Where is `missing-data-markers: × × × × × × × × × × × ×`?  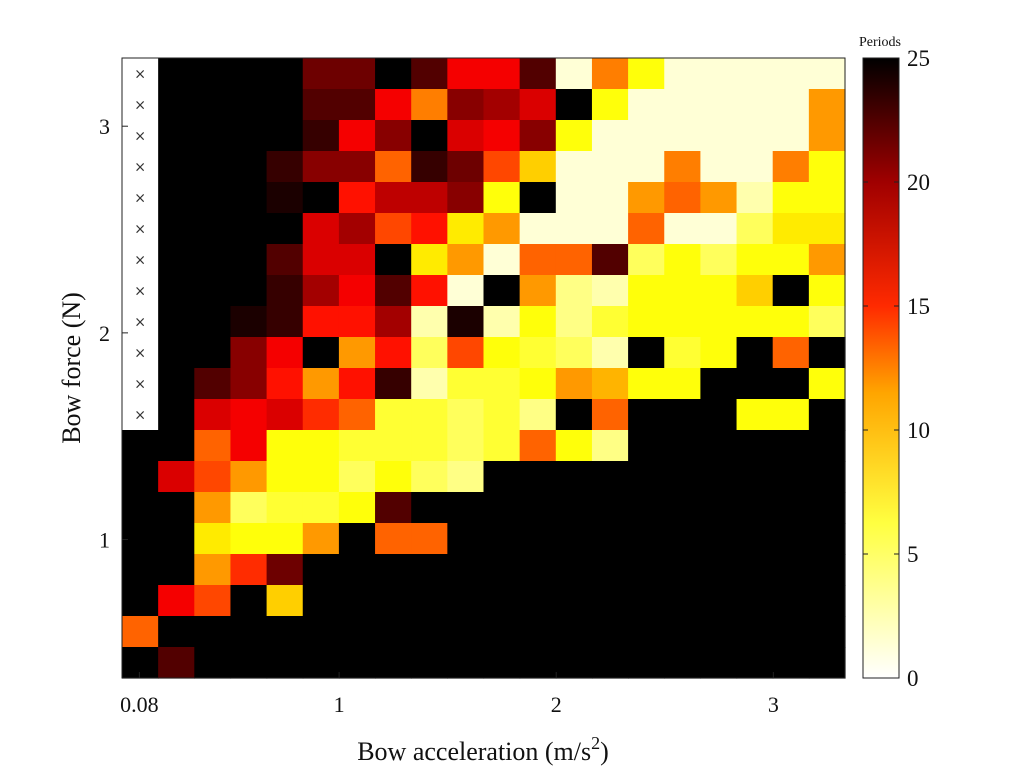 missing-data-markers: × × × × × × × × × × × × is located at coordinates (140, 245).